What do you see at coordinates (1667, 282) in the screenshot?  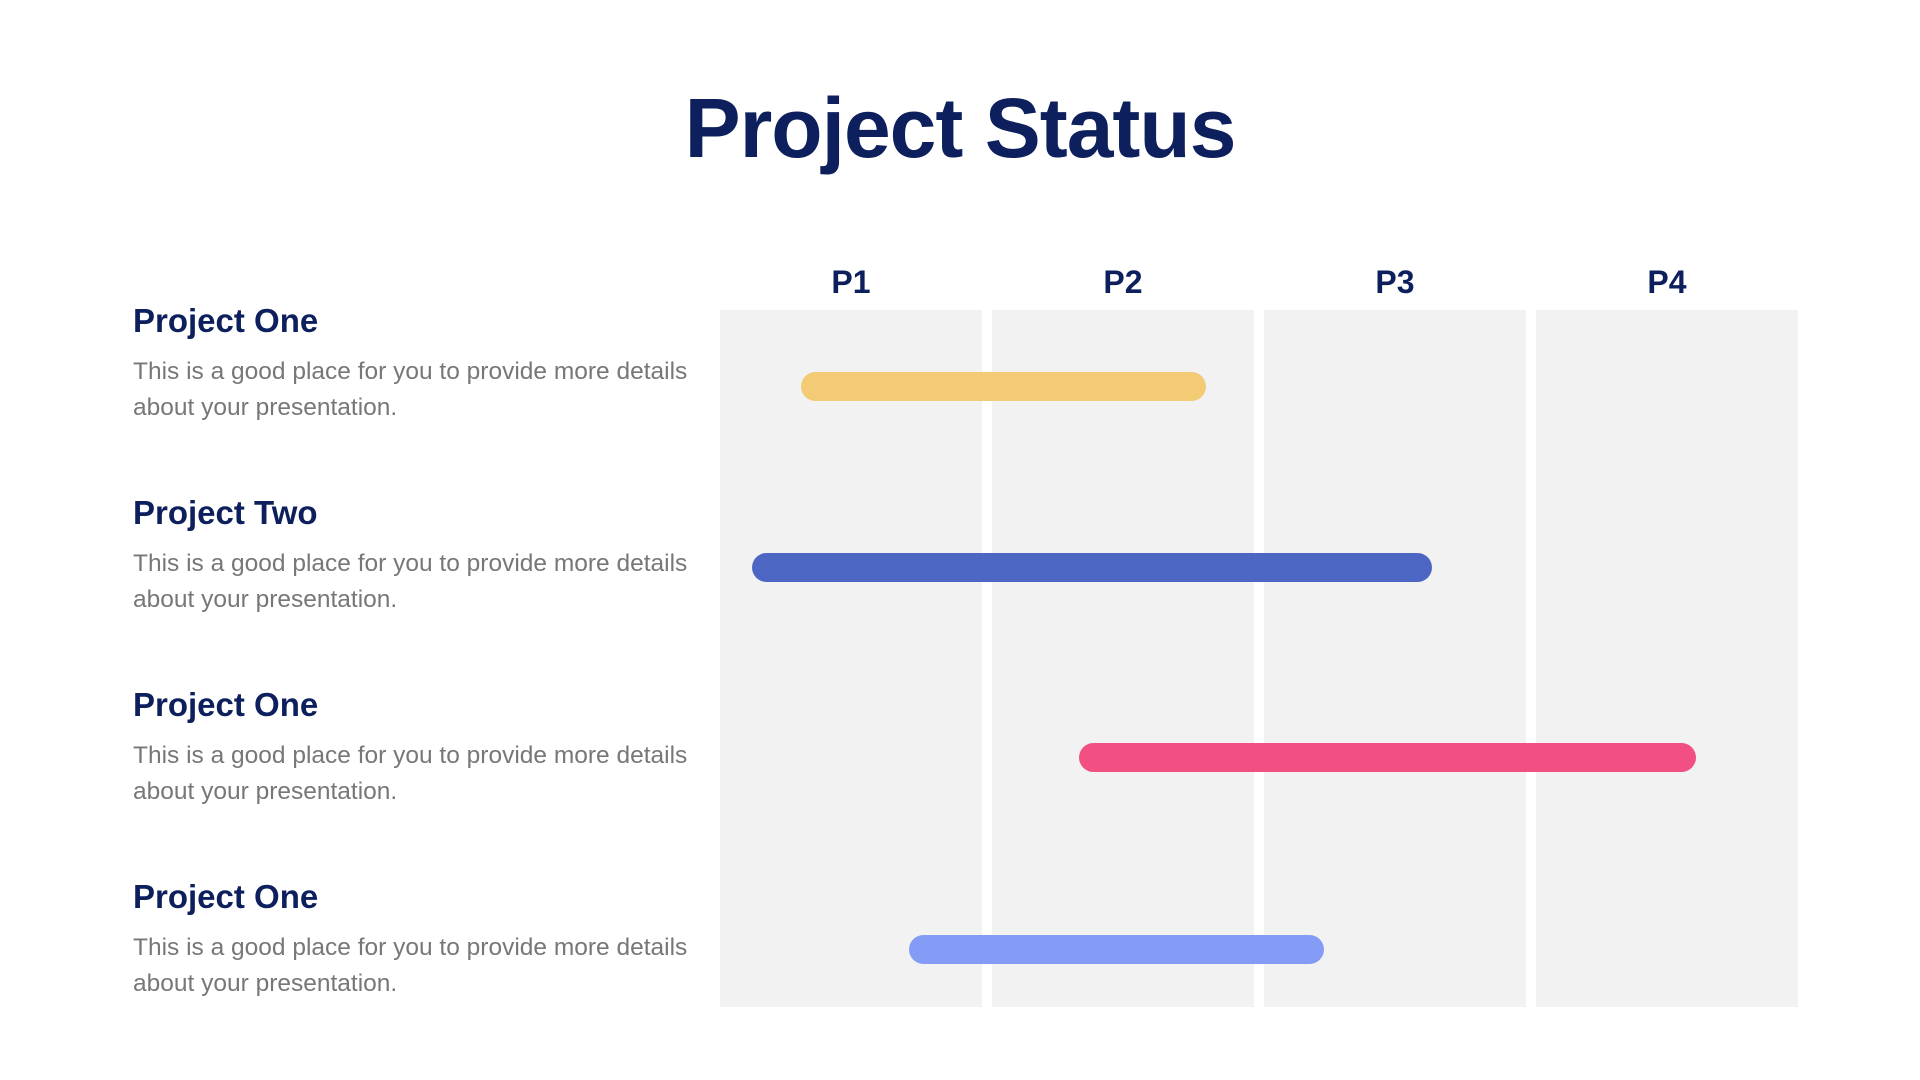 I see `period-header: P4` at bounding box center [1667, 282].